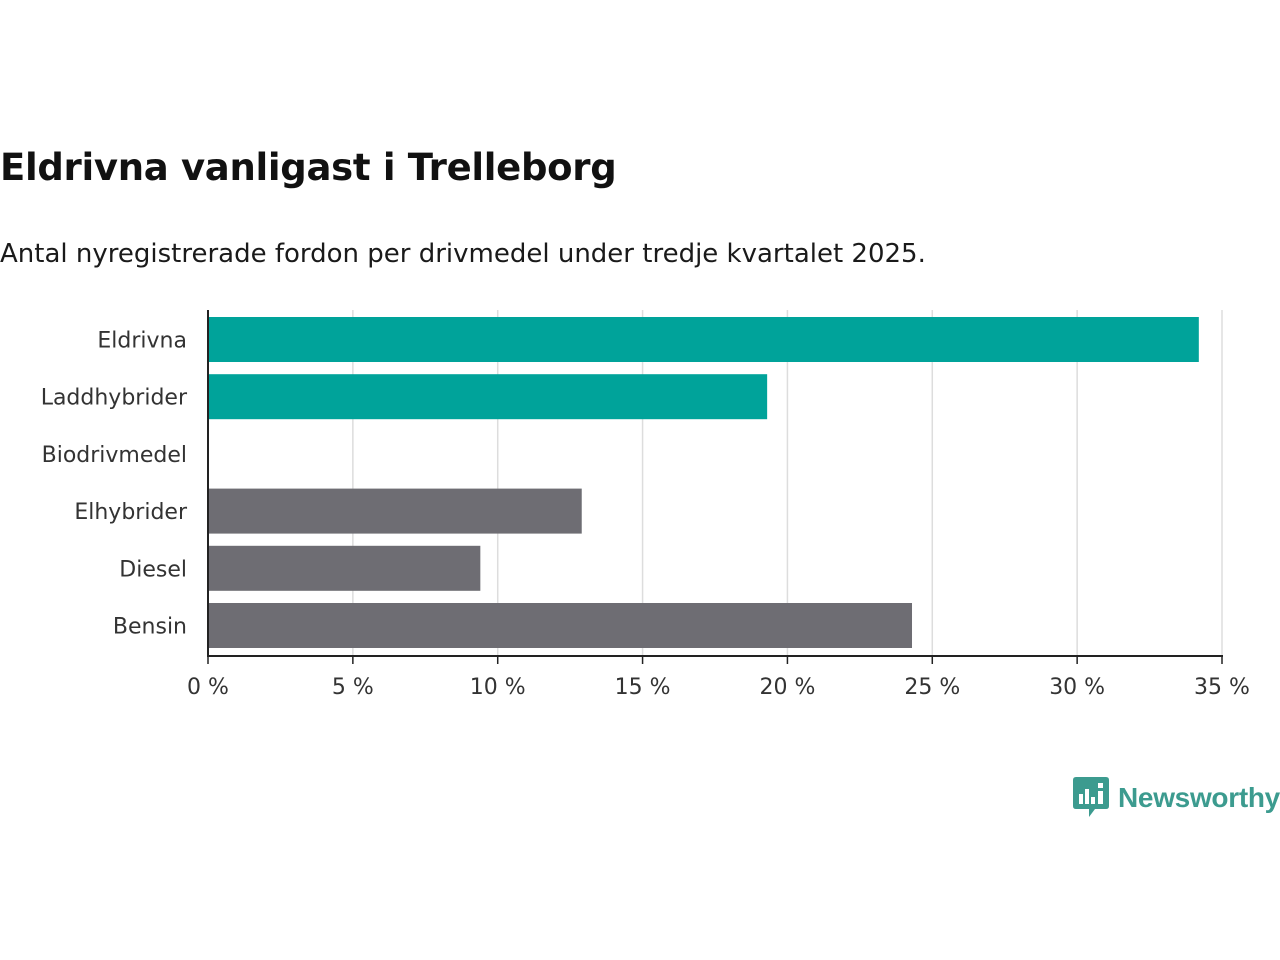 The width and height of the screenshot is (1280, 960). I want to click on x-tick-label: 0 %, so click(208, 687).